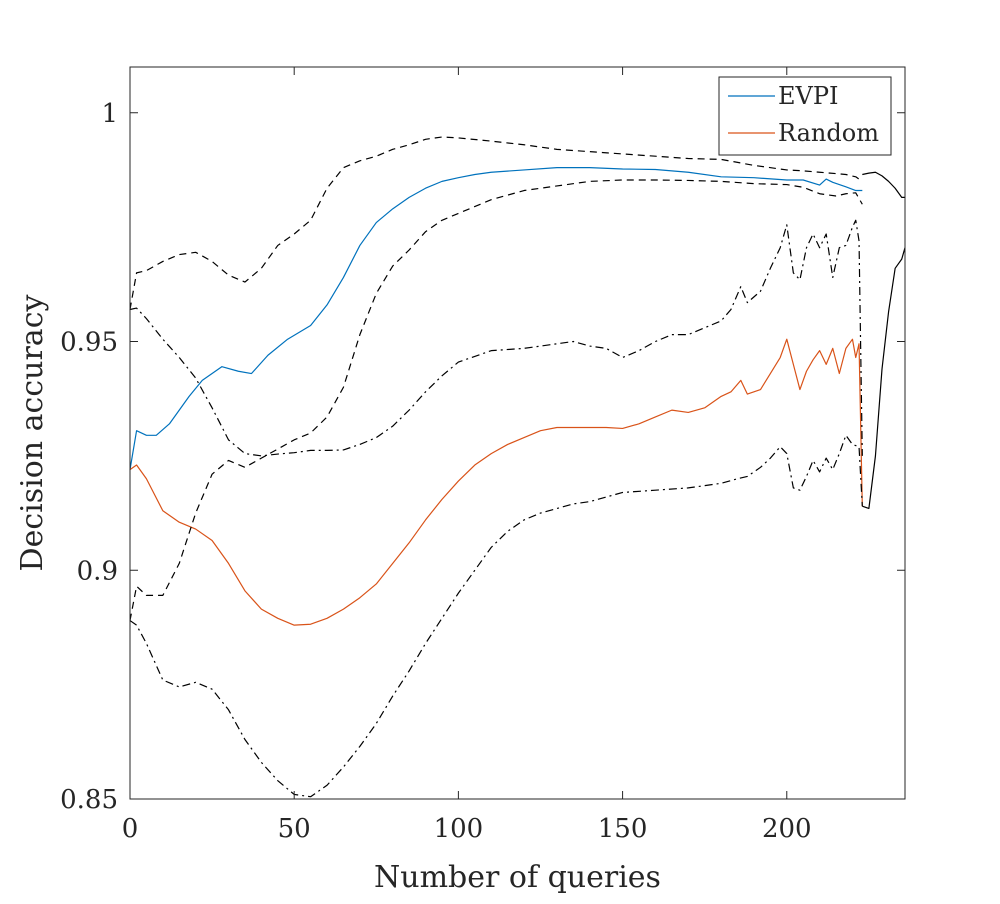 Image resolution: width=1000 pixels, height=904 pixels. Describe the element at coordinates (517, 877) in the screenshot. I see `x-axis-label: Number of queries` at that location.